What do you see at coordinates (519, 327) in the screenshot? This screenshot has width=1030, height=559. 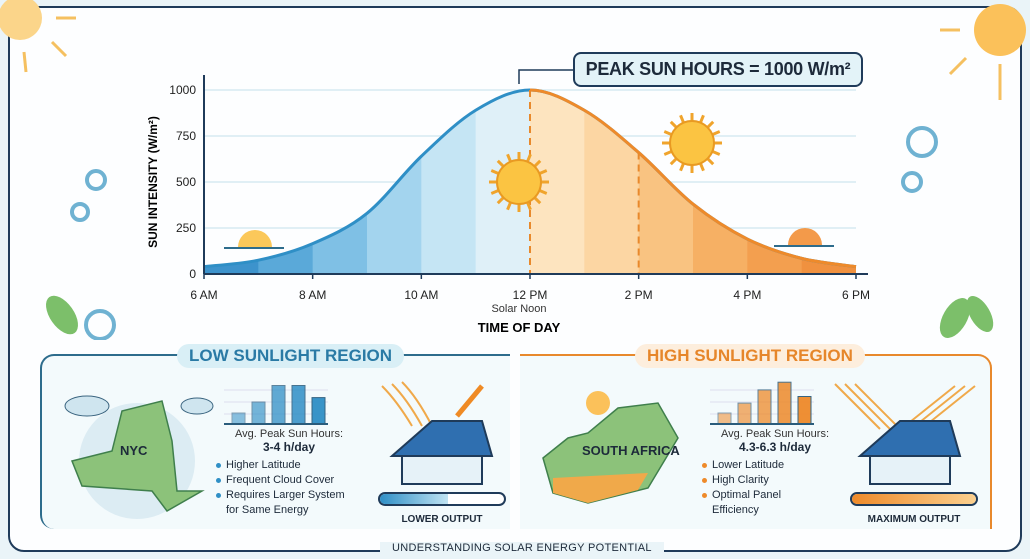 I see `x-axis-label: TIME OF DAY` at bounding box center [519, 327].